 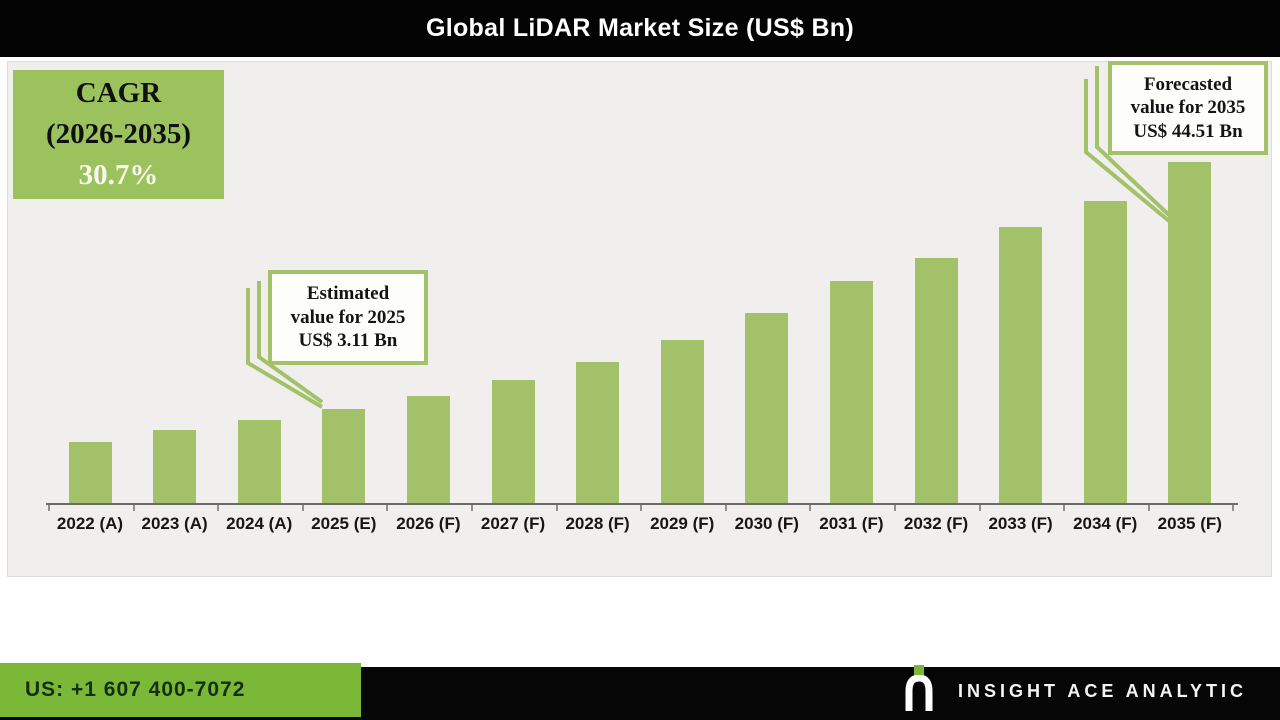 What do you see at coordinates (344, 456) in the screenshot?
I see `bar-2025` at bounding box center [344, 456].